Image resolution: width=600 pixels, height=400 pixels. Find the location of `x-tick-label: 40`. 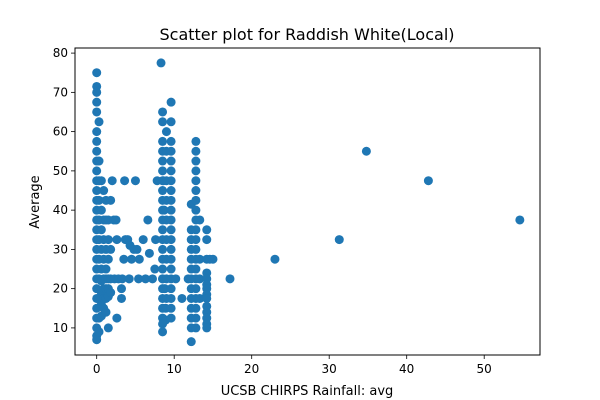

x-tick-label: 40 is located at coordinates (406, 369).